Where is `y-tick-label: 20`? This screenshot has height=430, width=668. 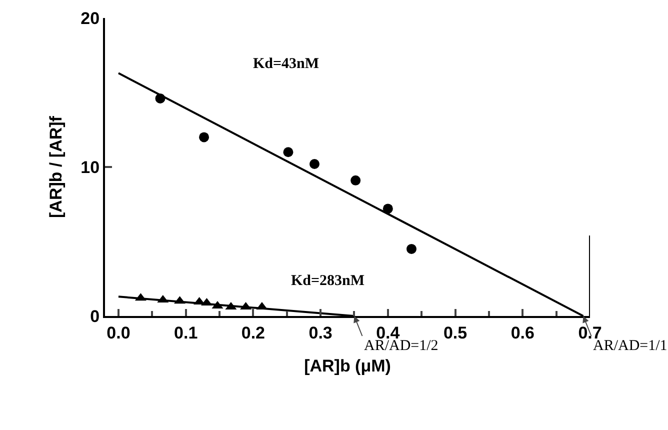
y-tick-label: 20 is located at coordinates (90, 18).